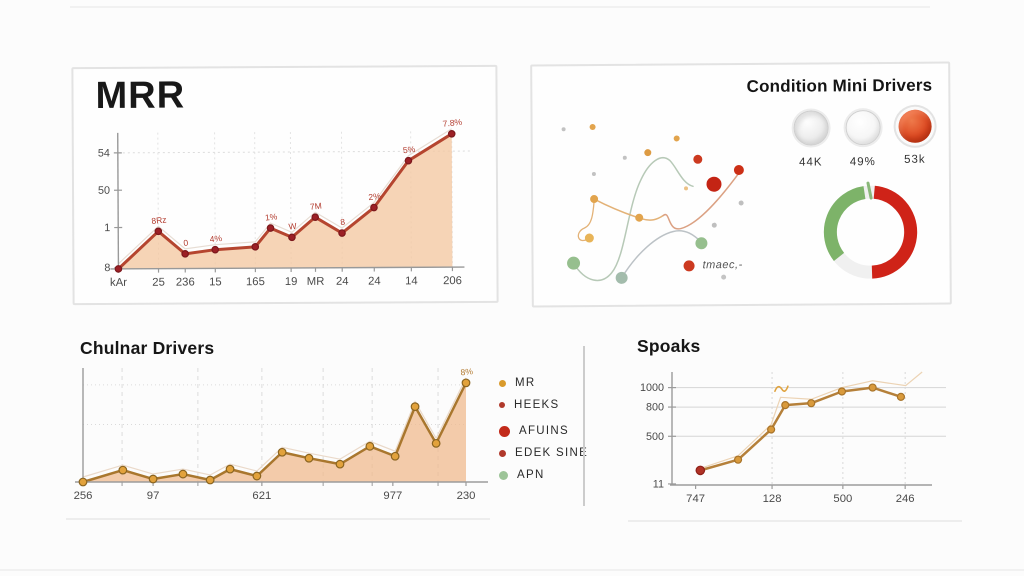 This screenshot has width=1024, height=576. I want to click on svg-text: MR, so click(316, 282).